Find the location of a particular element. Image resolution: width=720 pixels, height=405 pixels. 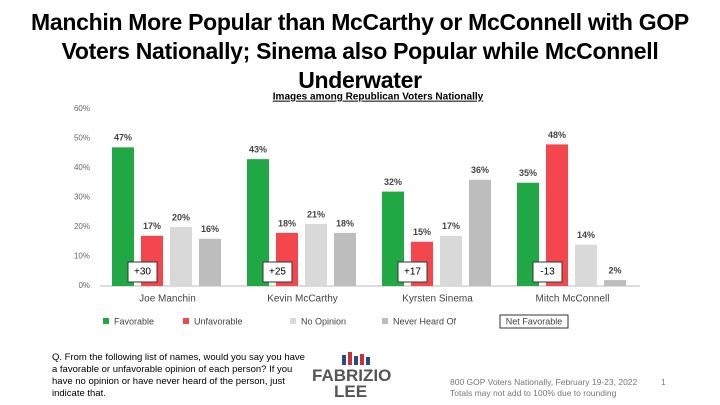

legend-net-box is located at coordinates (534, 321).